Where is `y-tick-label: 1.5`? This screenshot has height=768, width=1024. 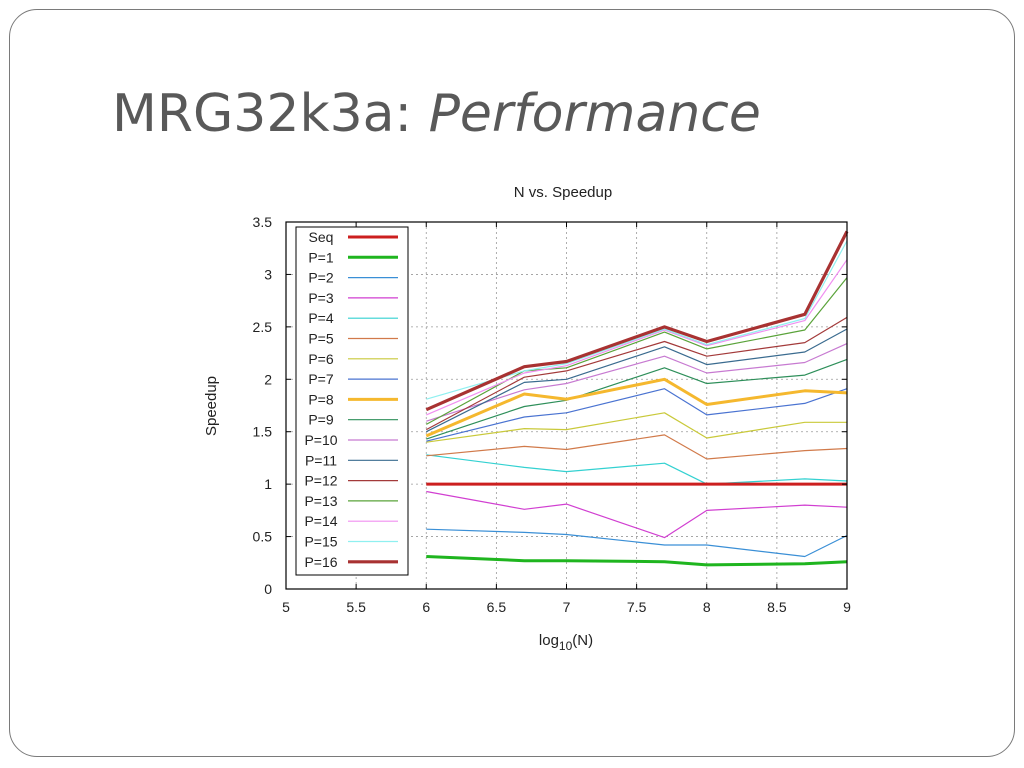
y-tick-label: 1.5 is located at coordinates (263, 432).